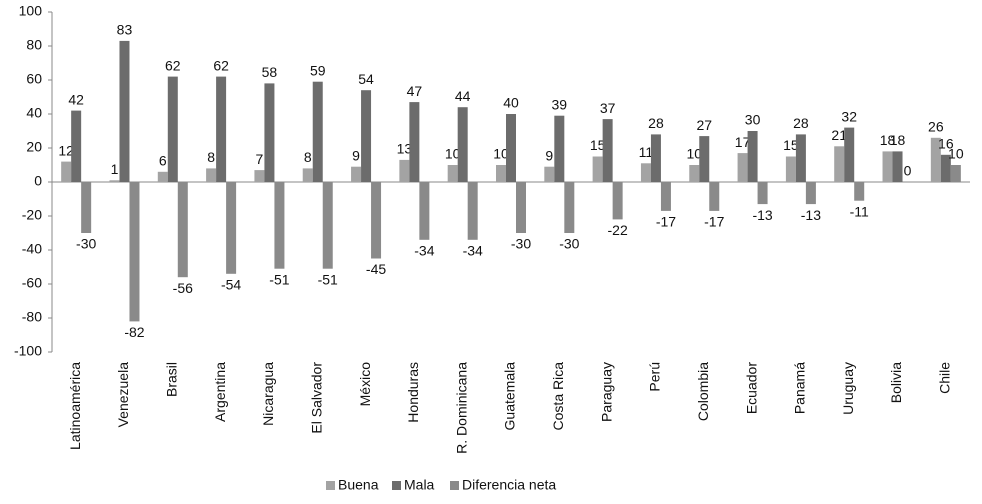 The image size is (982, 504). I want to click on x-tick-label: Venezuela, so click(123, 395).